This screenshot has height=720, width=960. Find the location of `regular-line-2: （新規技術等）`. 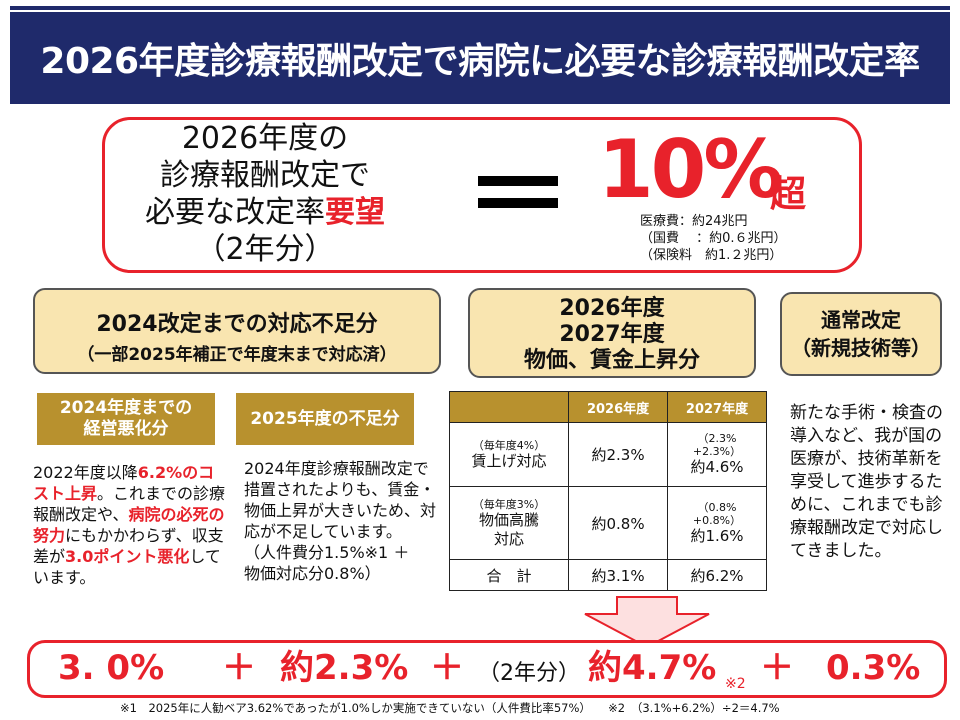

regular-line-2: （新規技術等） is located at coordinates (861, 348).